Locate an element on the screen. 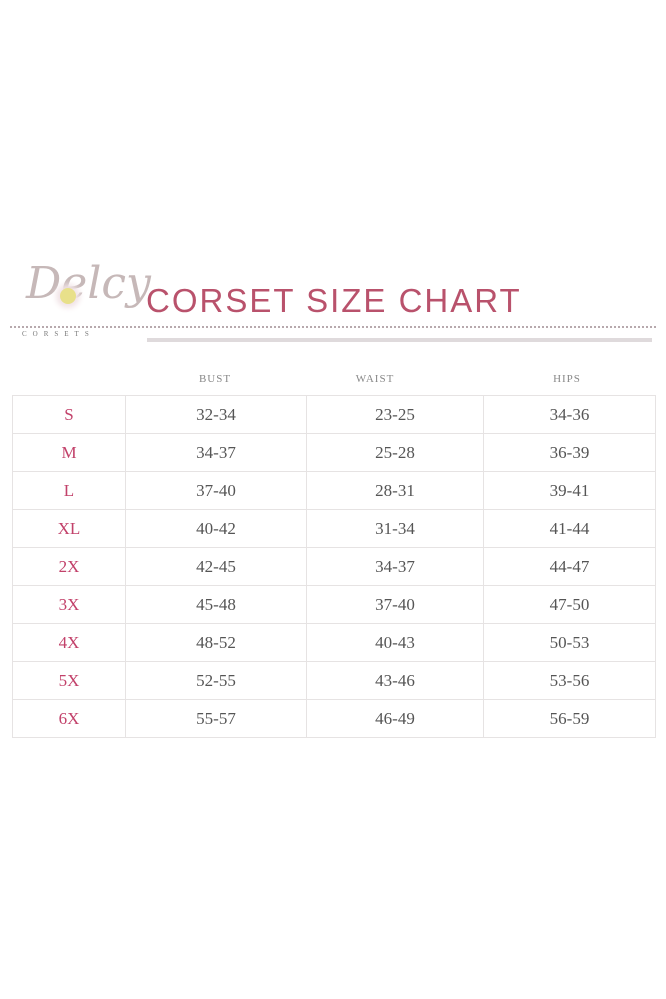  hips-value: 56-59 is located at coordinates (569, 718).